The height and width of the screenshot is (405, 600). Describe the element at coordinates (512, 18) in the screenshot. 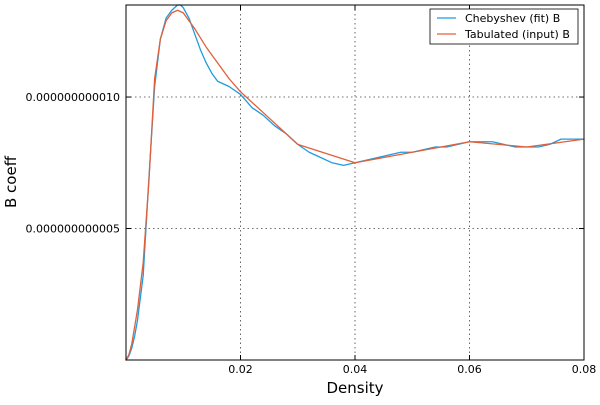

I see `legend-label-chebyshev: Chebyshev (fit) B` at that location.